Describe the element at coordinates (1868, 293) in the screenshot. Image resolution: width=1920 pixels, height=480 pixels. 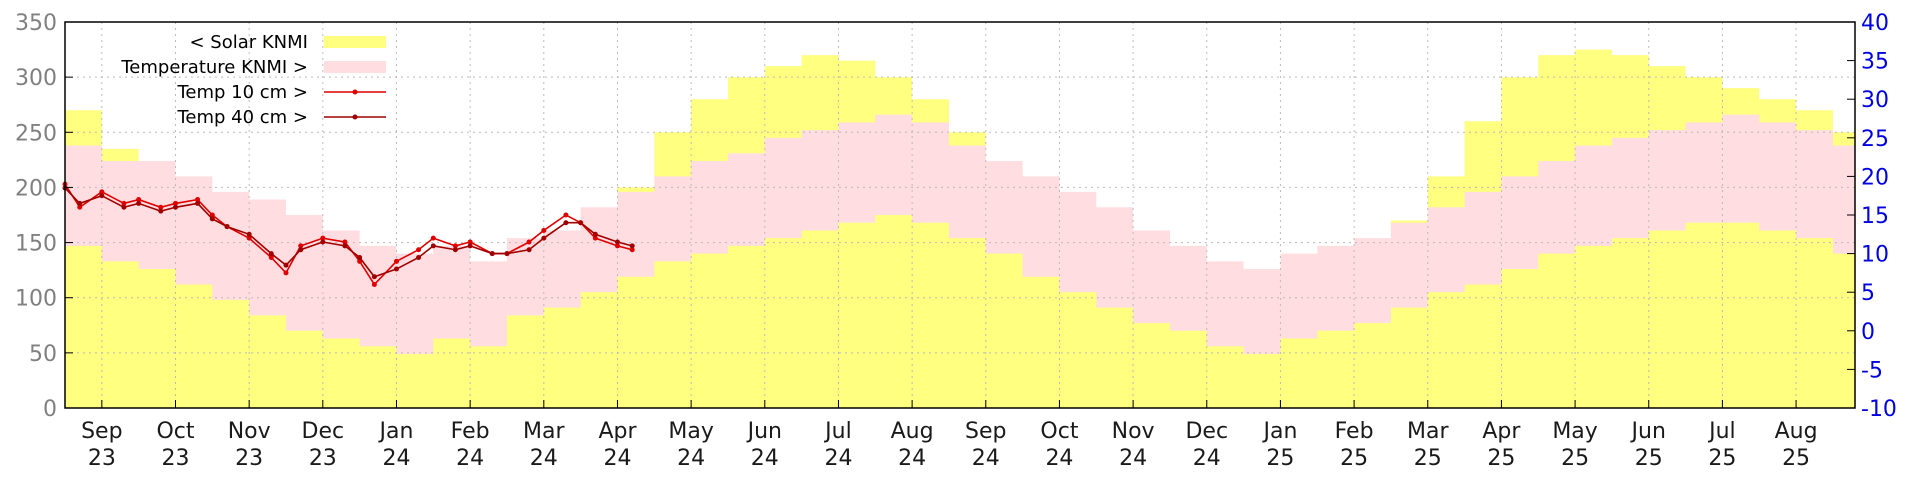
I see `right-tick-label: 5` at that location.